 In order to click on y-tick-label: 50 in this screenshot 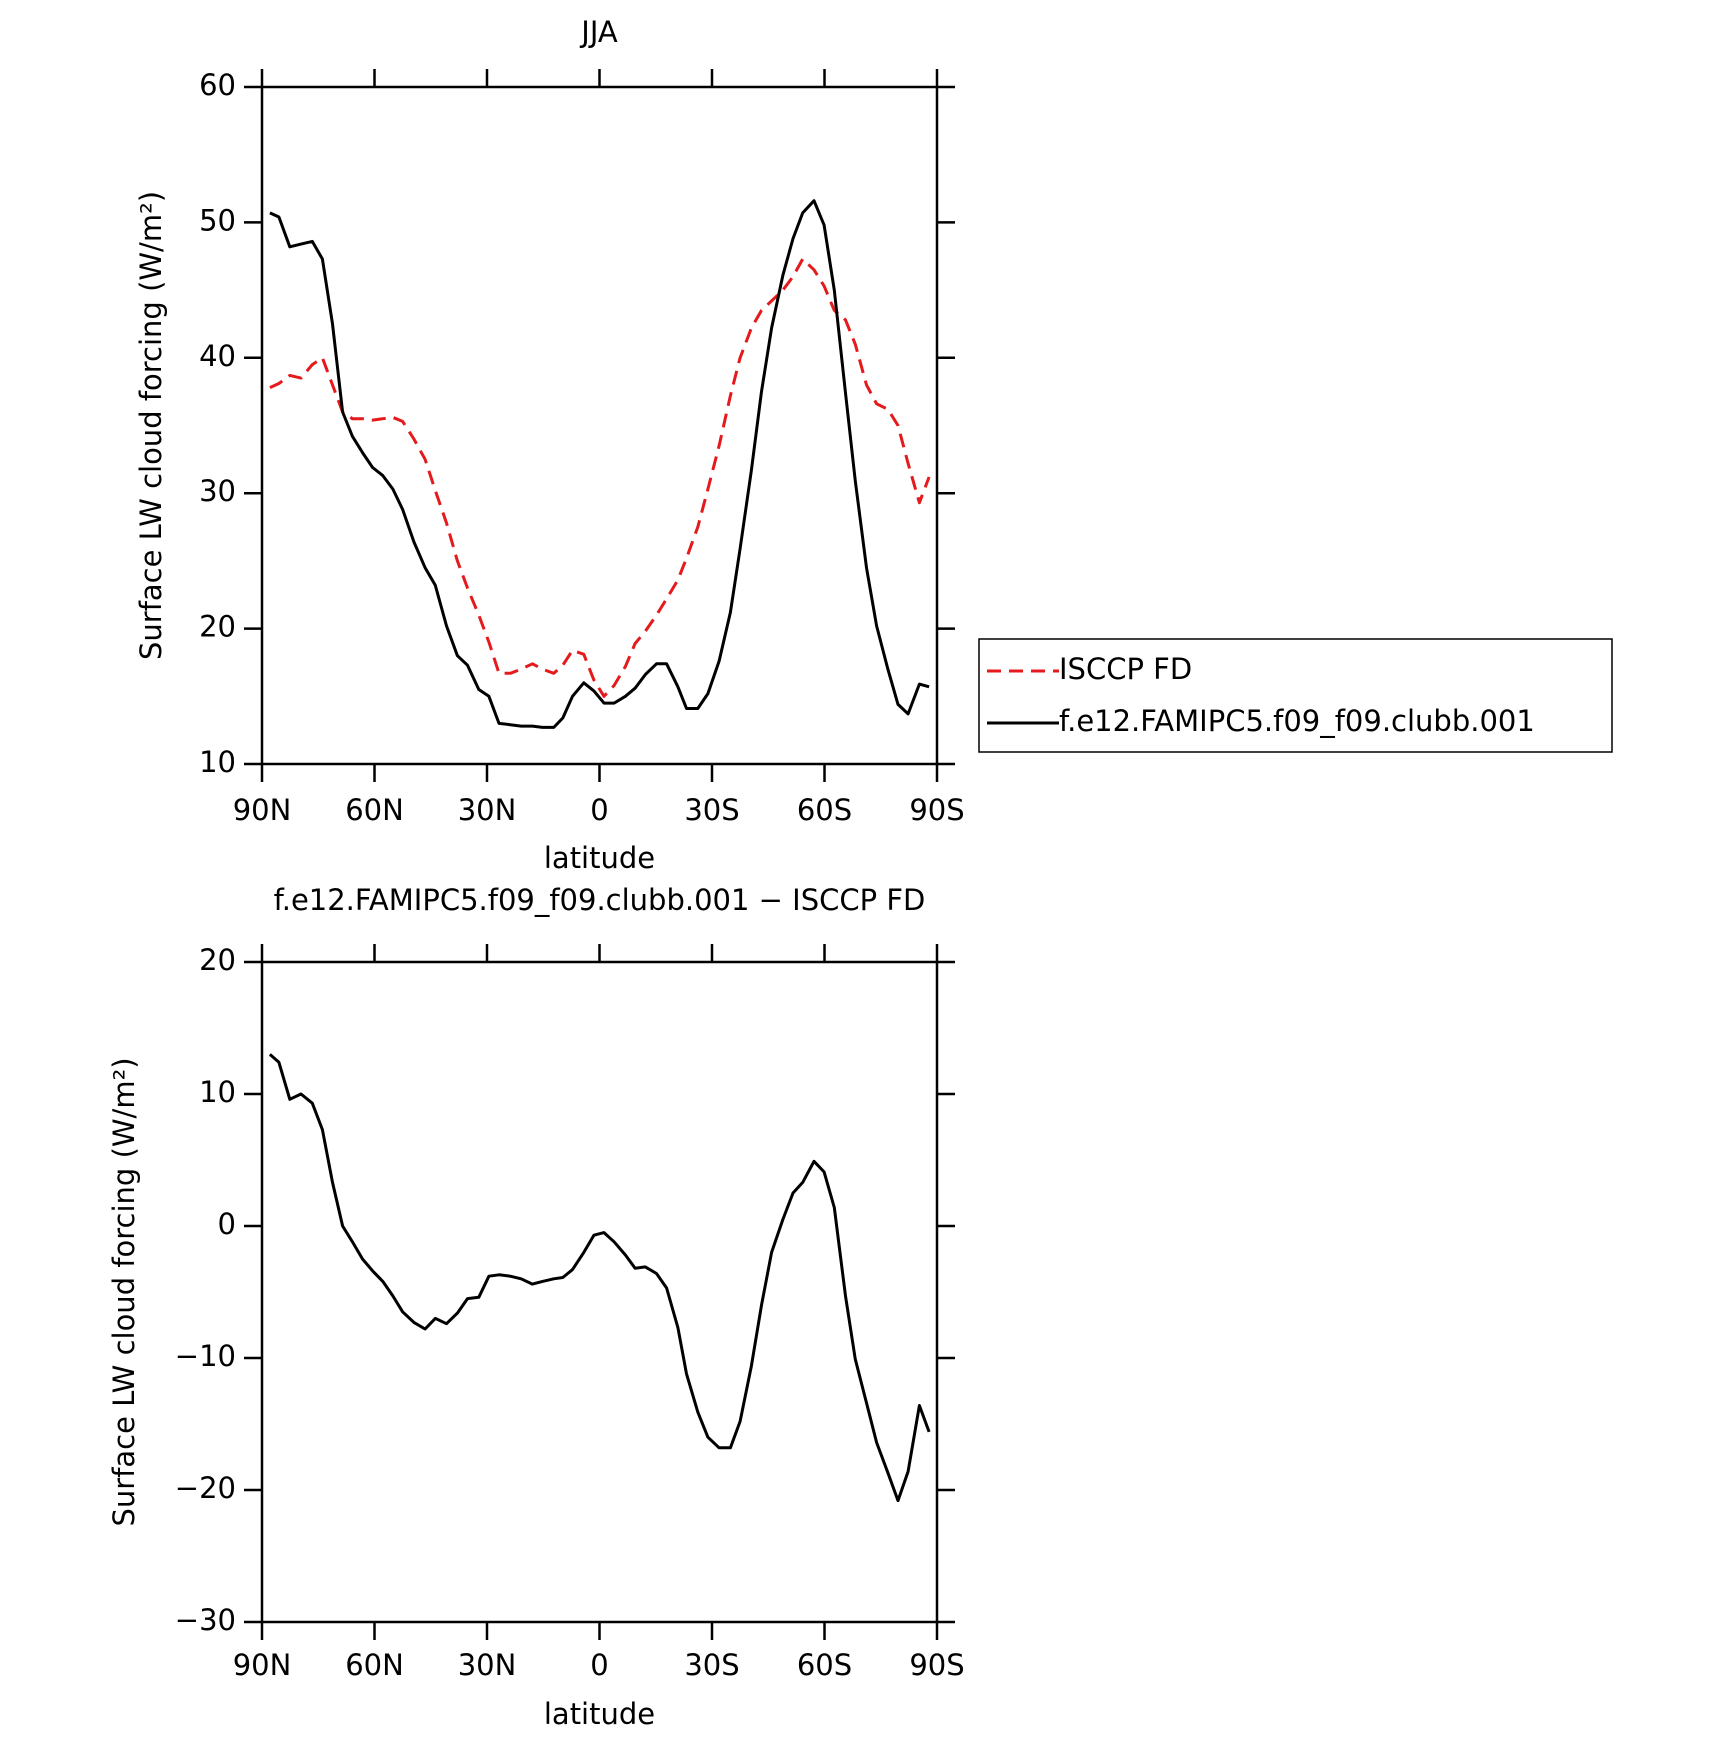, I will do `click(217, 220)`.